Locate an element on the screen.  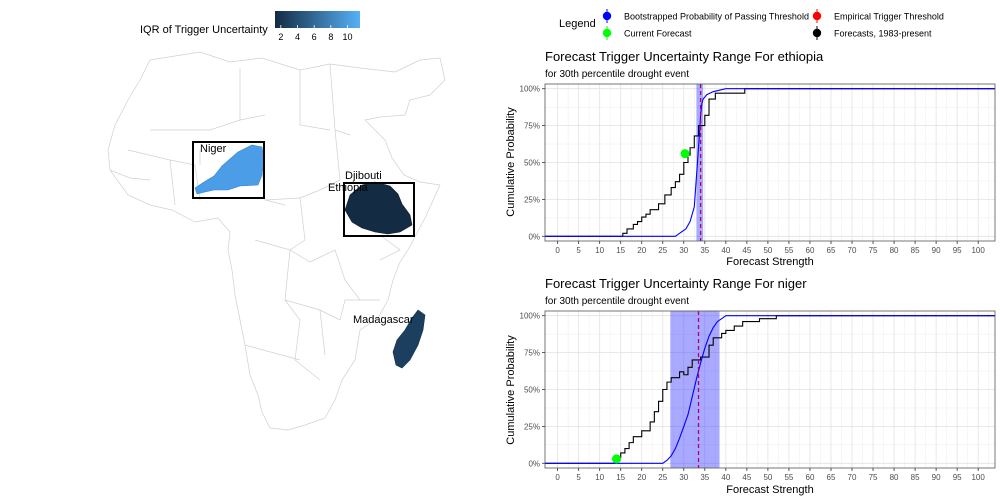
legend-title: Legend is located at coordinates (577, 24).